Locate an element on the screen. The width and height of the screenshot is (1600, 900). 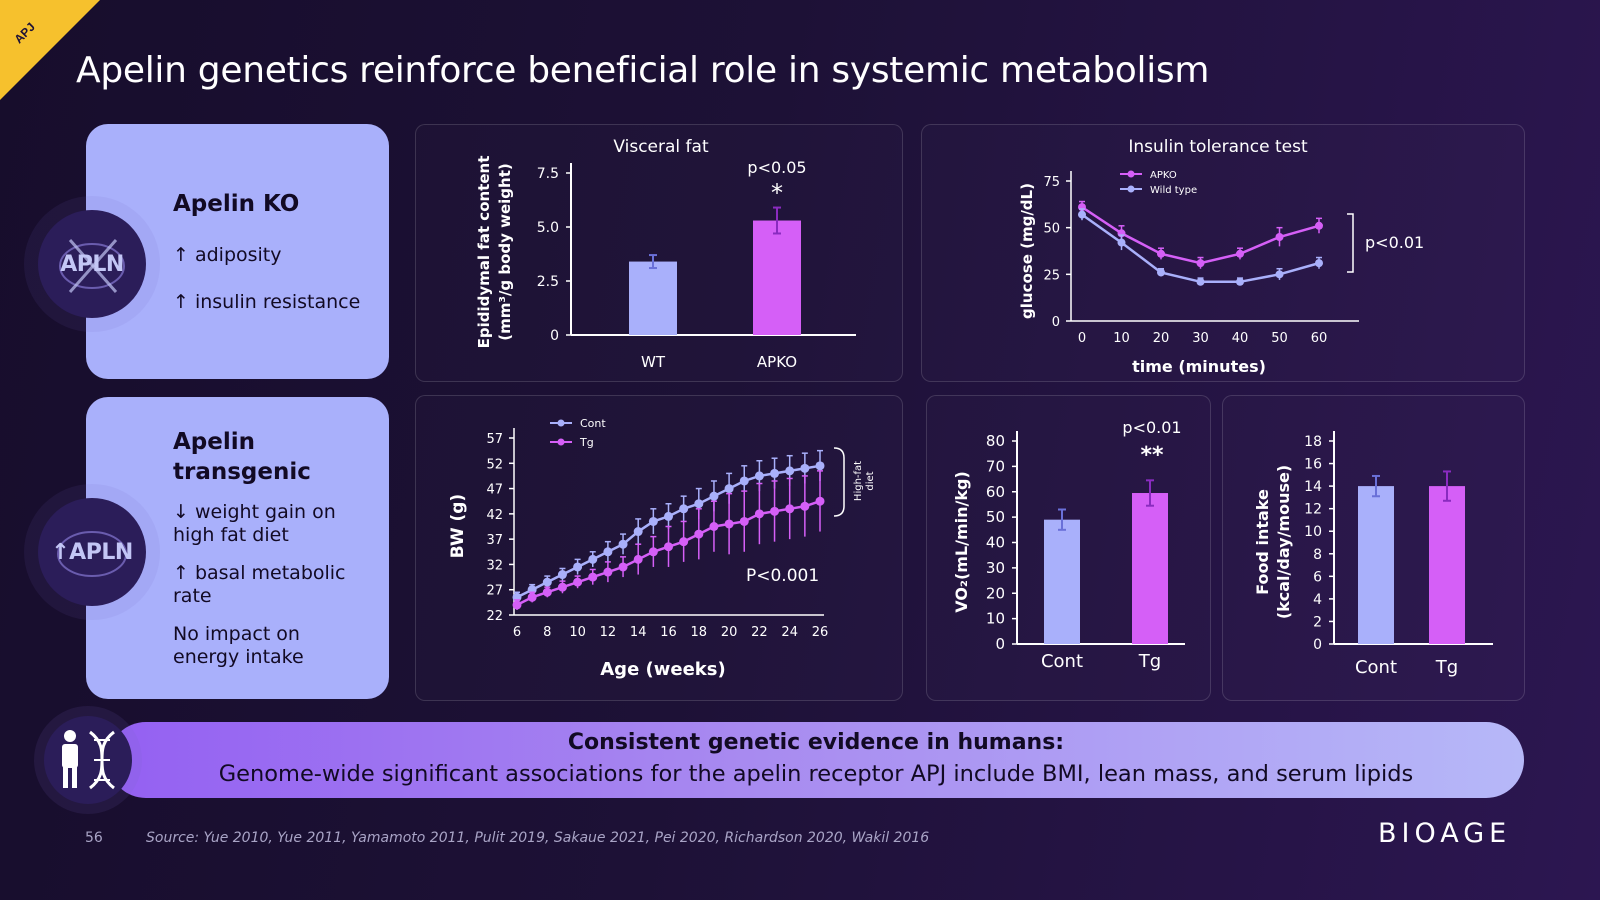
y-tick-label: 22 is located at coordinates (494, 616).